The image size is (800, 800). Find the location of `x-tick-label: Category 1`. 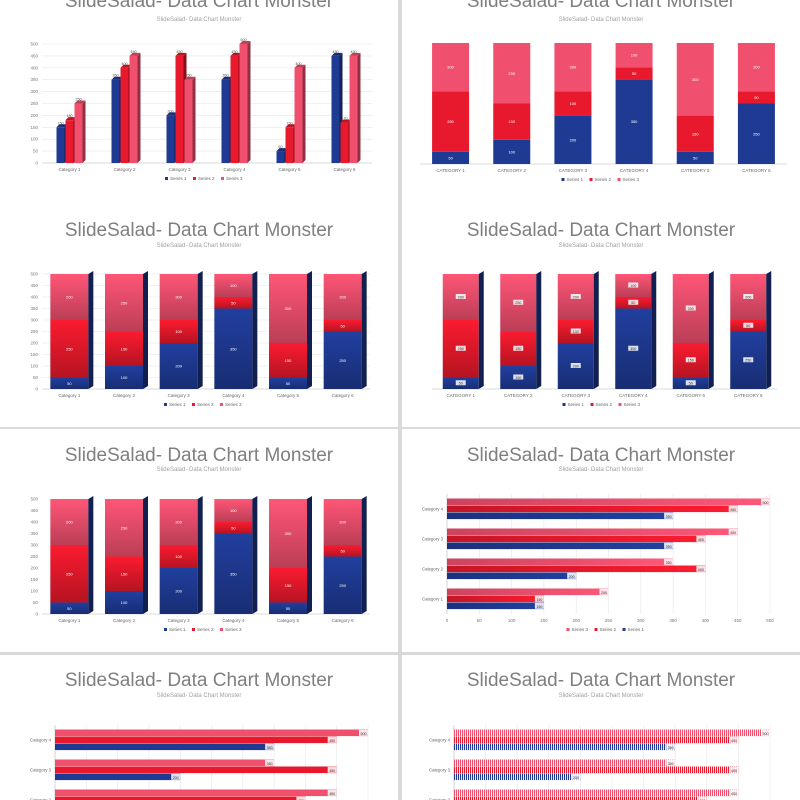

x-tick-label: Category 1 is located at coordinates (69, 395).